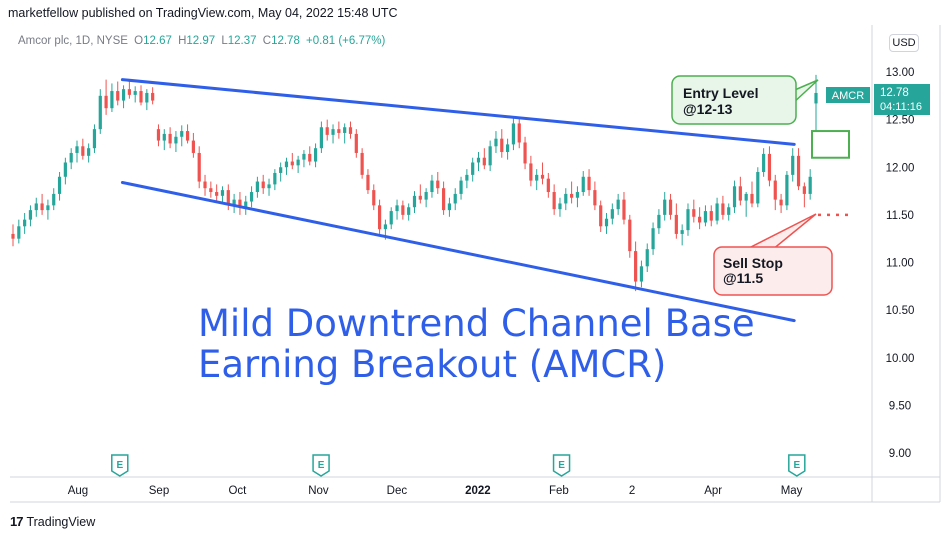  I want to click on symbol-name: Amcor plc, 1D, NYSE, so click(73, 41).